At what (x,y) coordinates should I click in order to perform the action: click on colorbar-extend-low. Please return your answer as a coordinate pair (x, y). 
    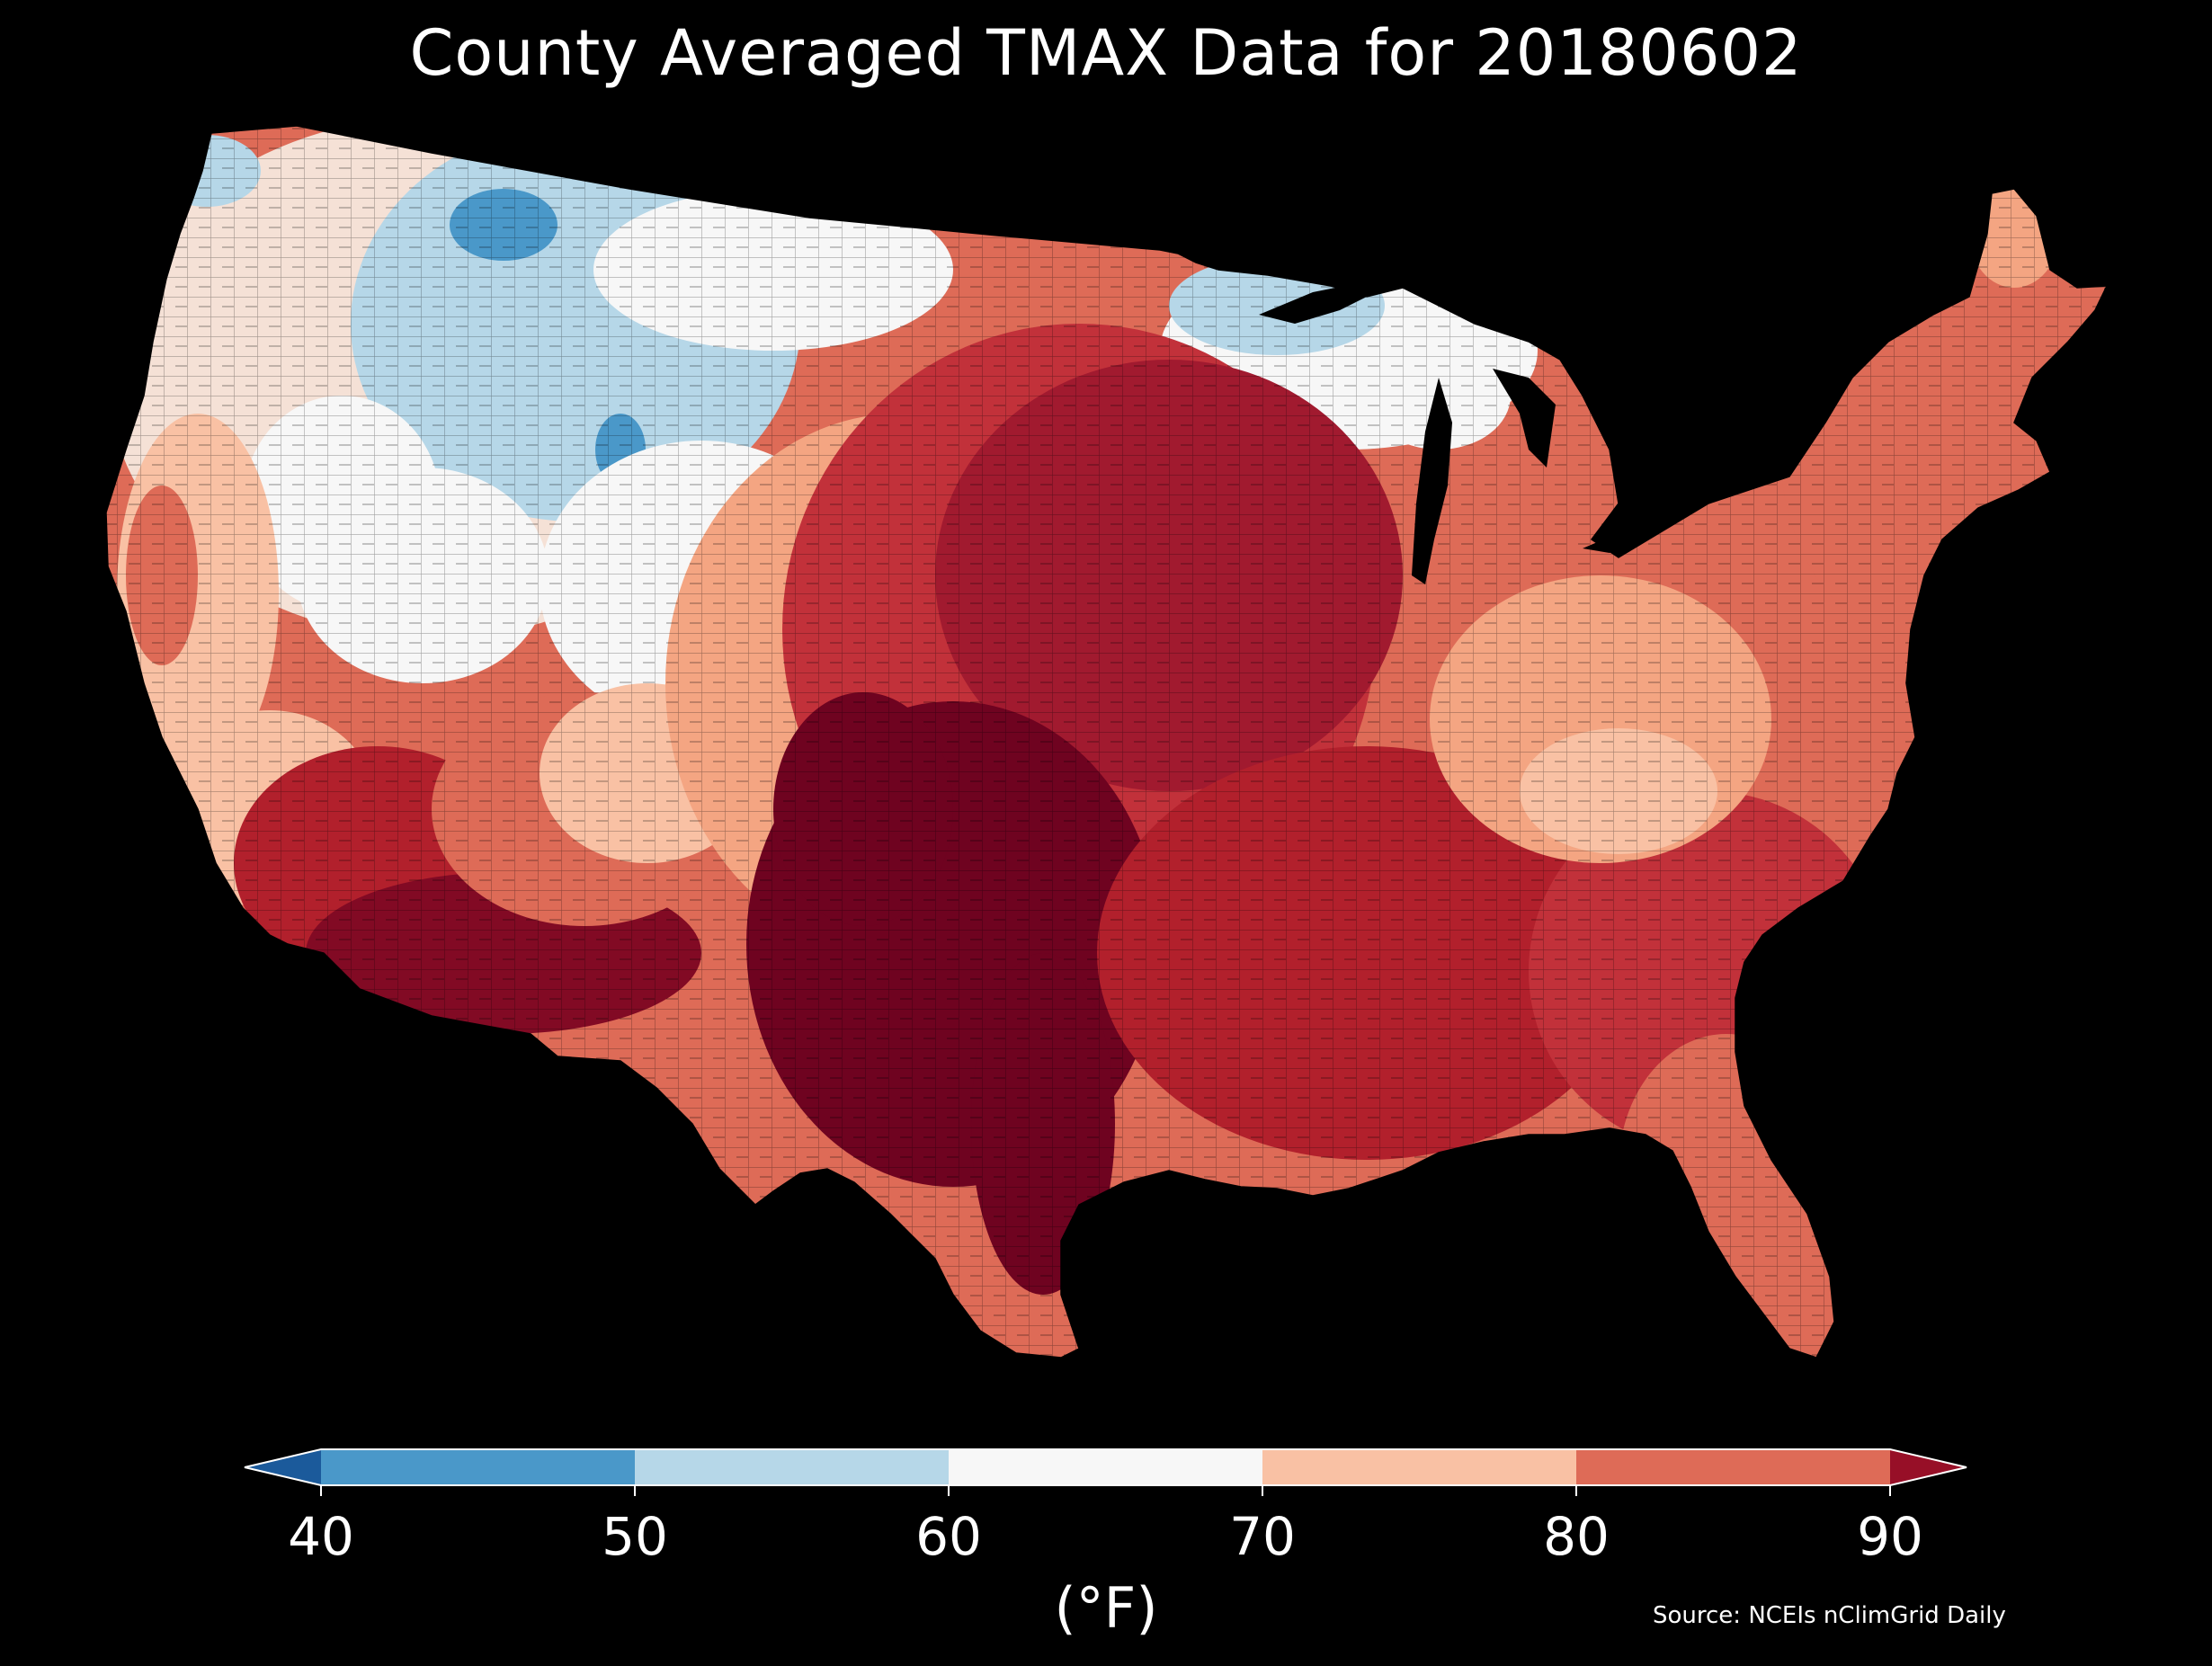
    Looking at the image, I should click on (283, 1467).